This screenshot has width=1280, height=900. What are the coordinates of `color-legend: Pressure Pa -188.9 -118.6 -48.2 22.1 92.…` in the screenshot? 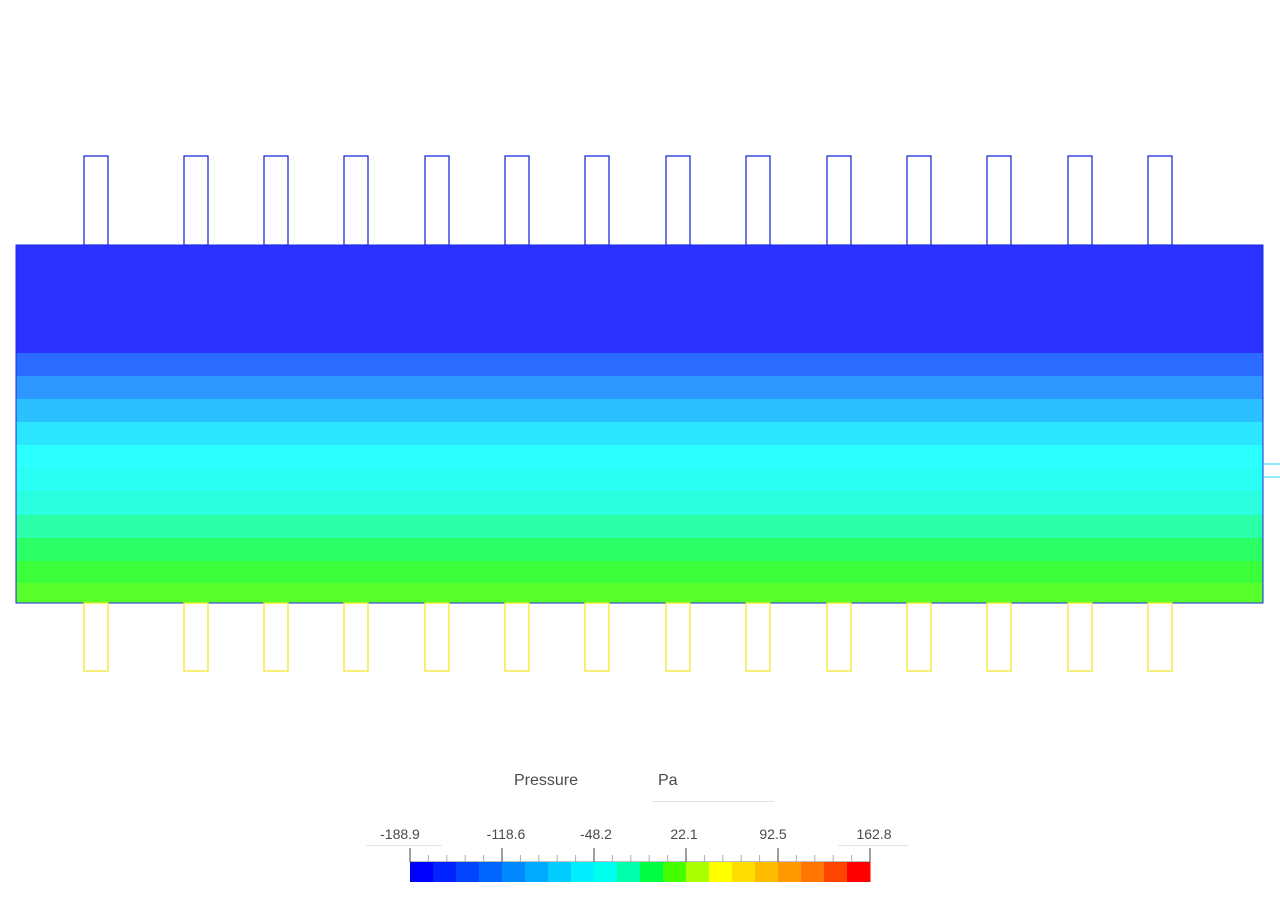 It's located at (640, 825).